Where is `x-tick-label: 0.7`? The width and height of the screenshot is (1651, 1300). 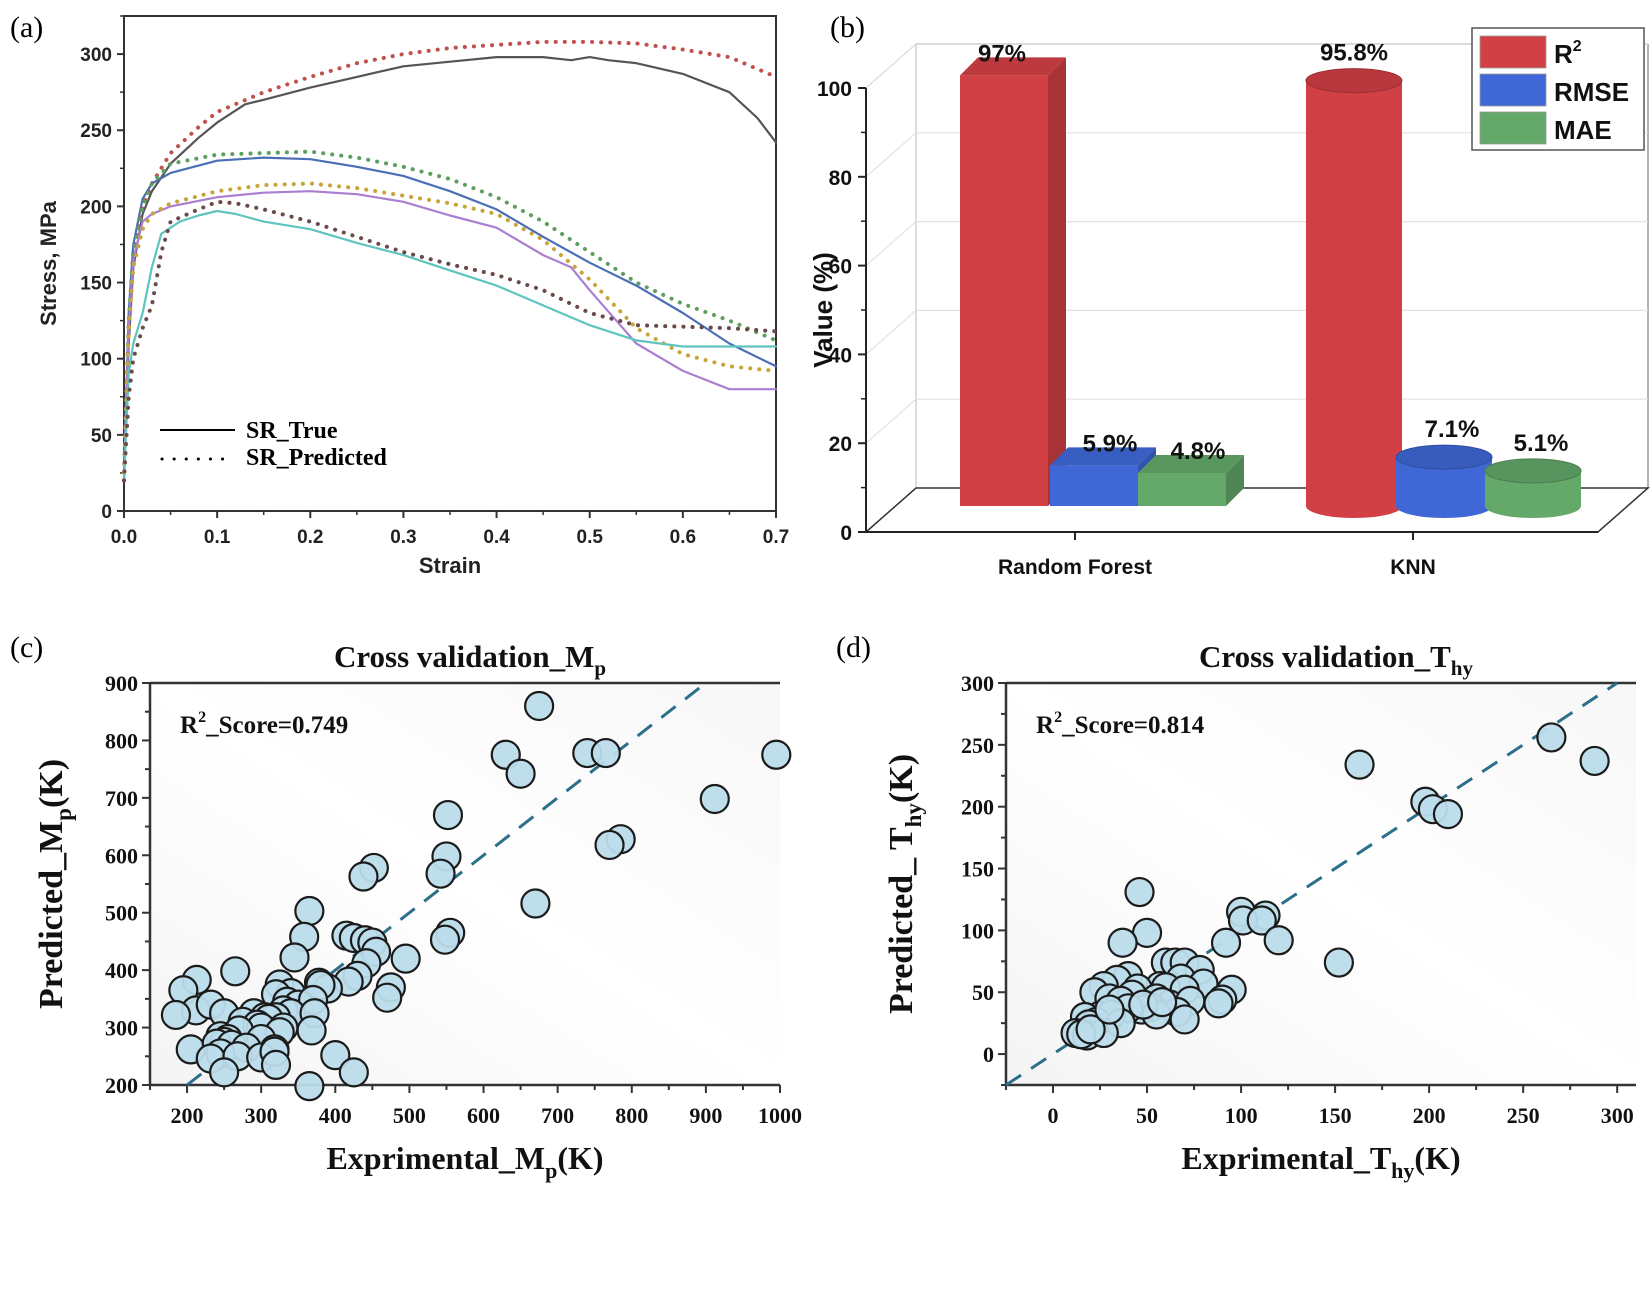 x-tick-label: 0.7 is located at coordinates (776, 537).